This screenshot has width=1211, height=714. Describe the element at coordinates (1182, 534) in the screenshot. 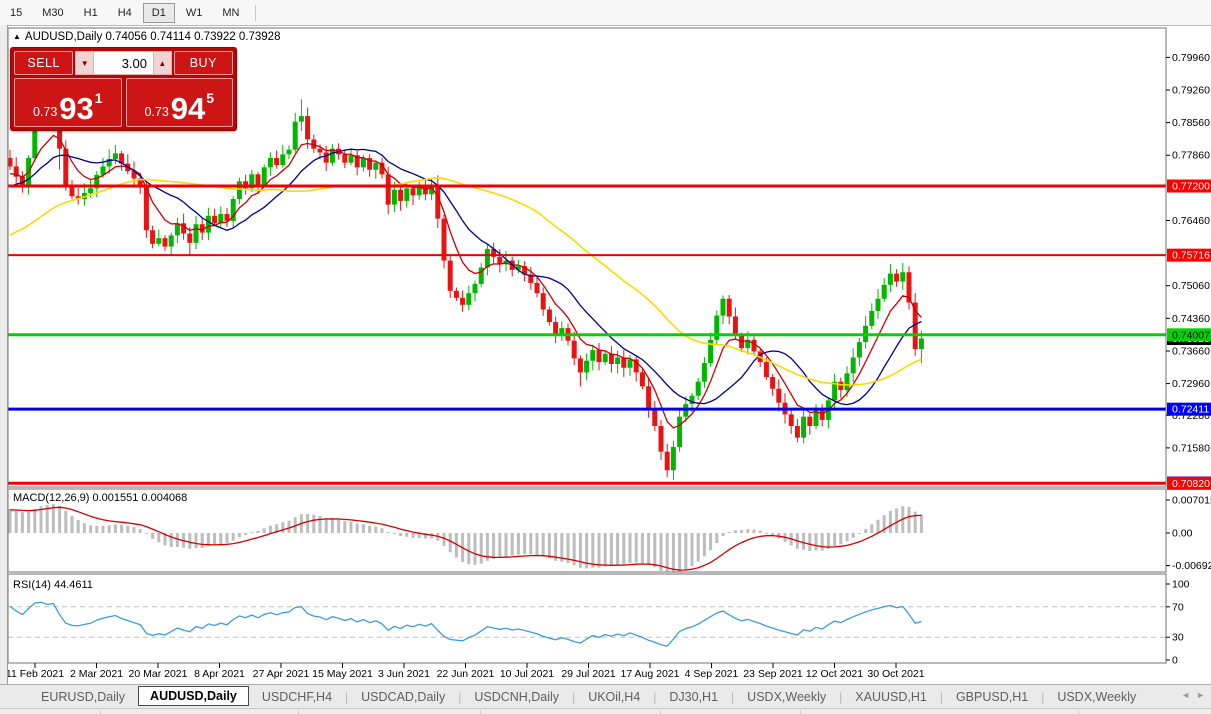

I see `svg-text: 0.00` at that location.